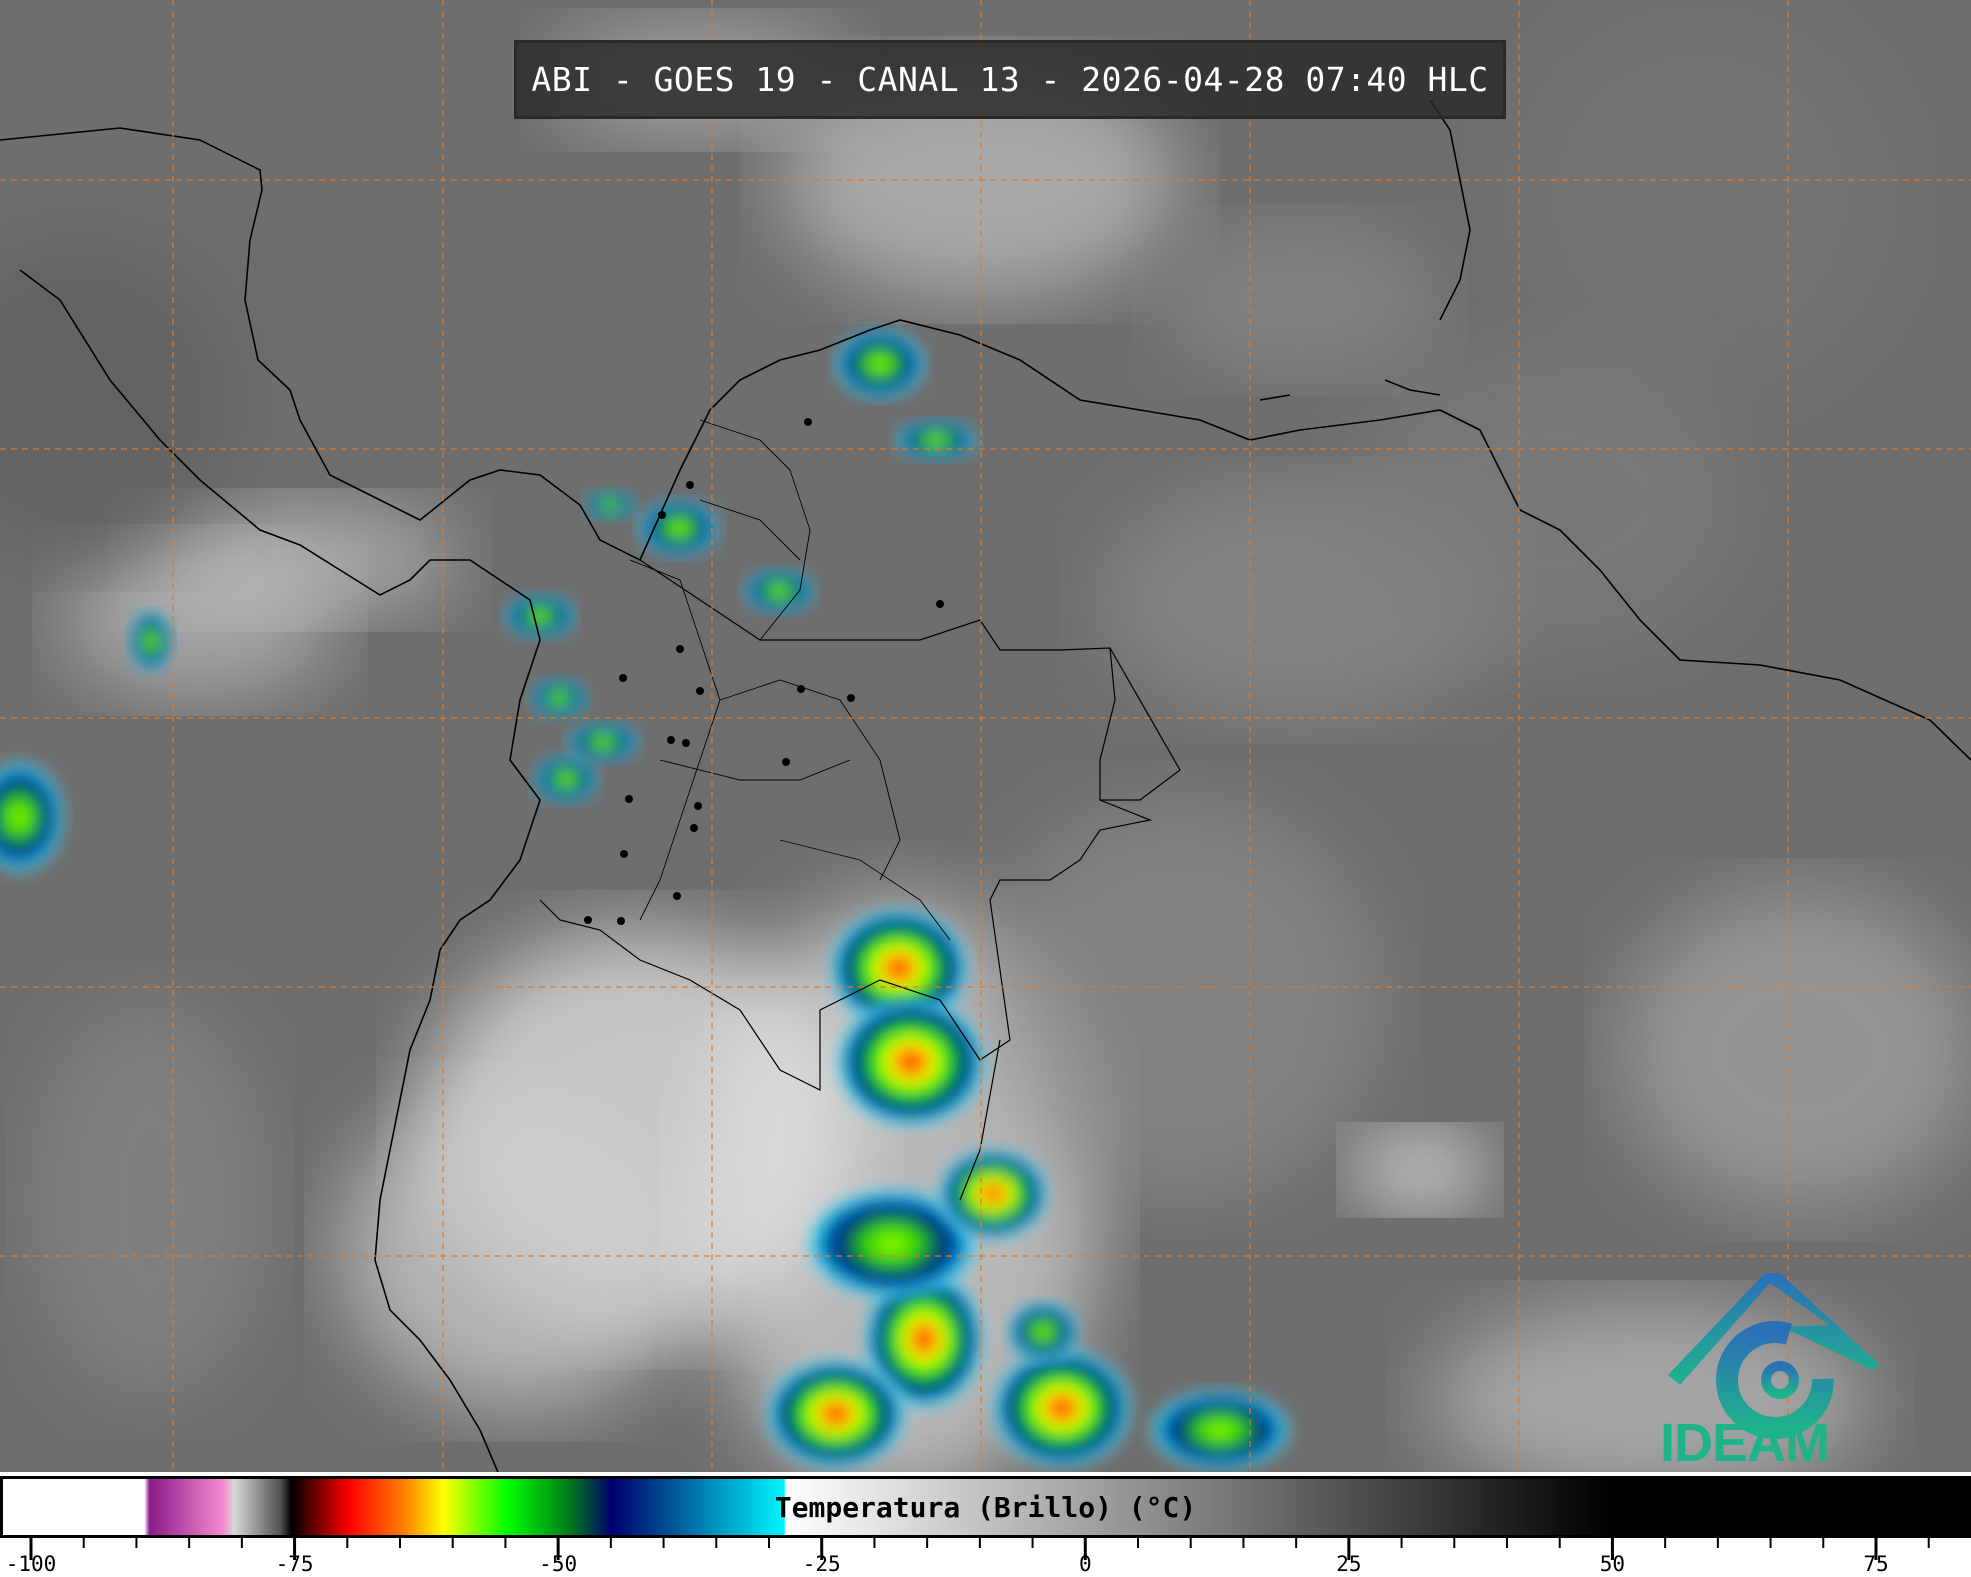  I want to click on ideam-logo, so click(1774, 1356).